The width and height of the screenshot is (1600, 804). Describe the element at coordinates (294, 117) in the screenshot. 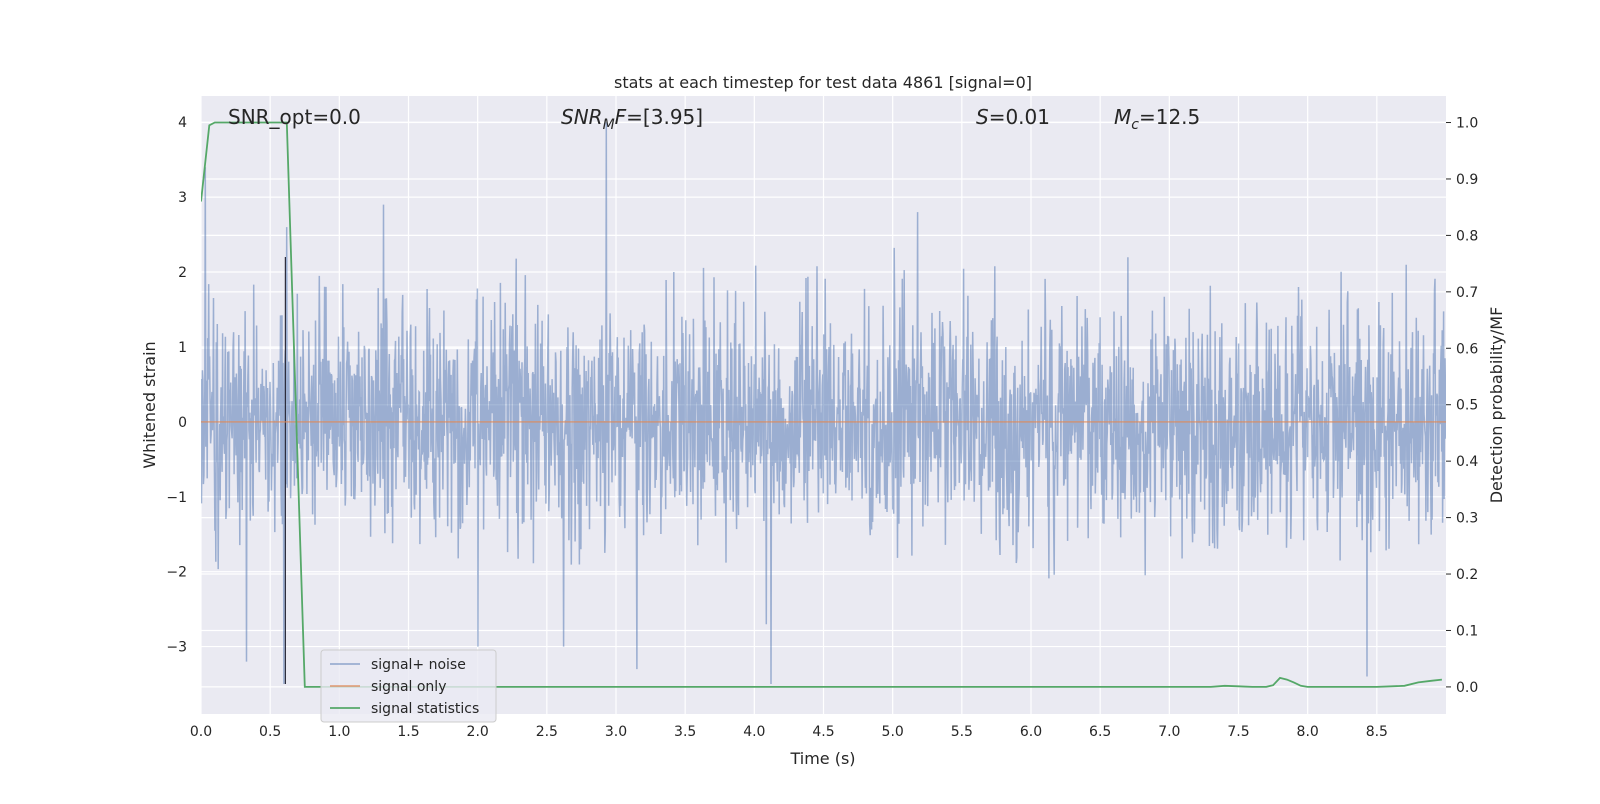

I see `annotation-snr-opt: SNR_opt=0.0` at that location.